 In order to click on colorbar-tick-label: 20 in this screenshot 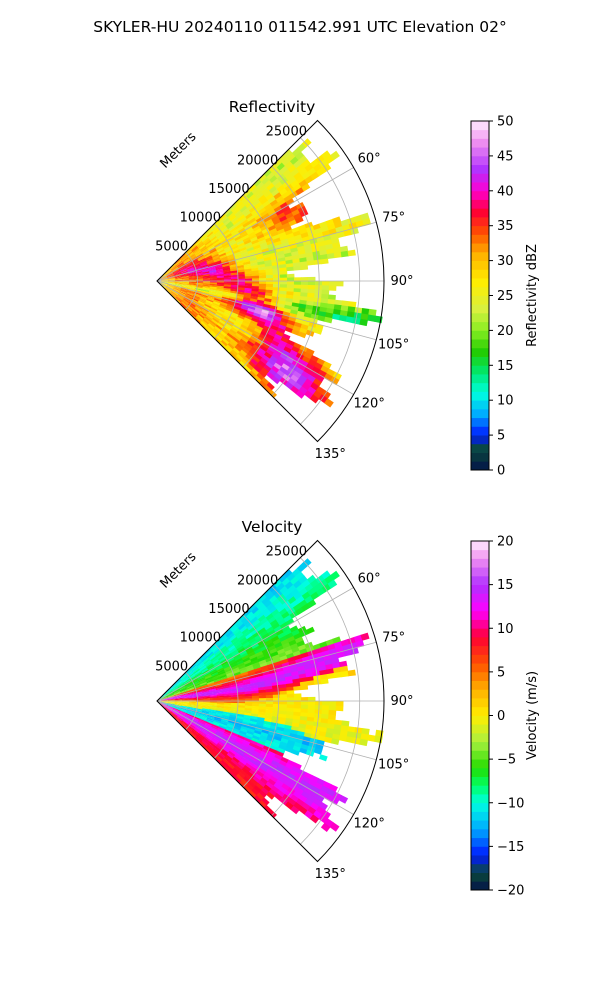, I will do `click(505, 542)`.